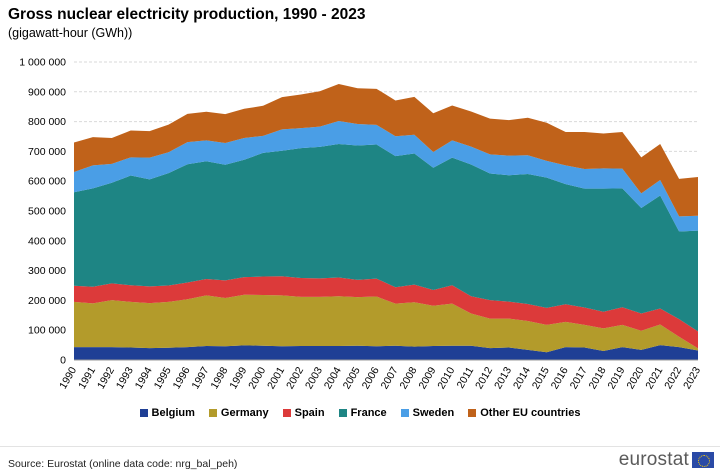 This screenshot has height=475, width=720. Describe the element at coordinates (47, 241) in the screenshot. I see `y-tick-label: 400 000` at that location.